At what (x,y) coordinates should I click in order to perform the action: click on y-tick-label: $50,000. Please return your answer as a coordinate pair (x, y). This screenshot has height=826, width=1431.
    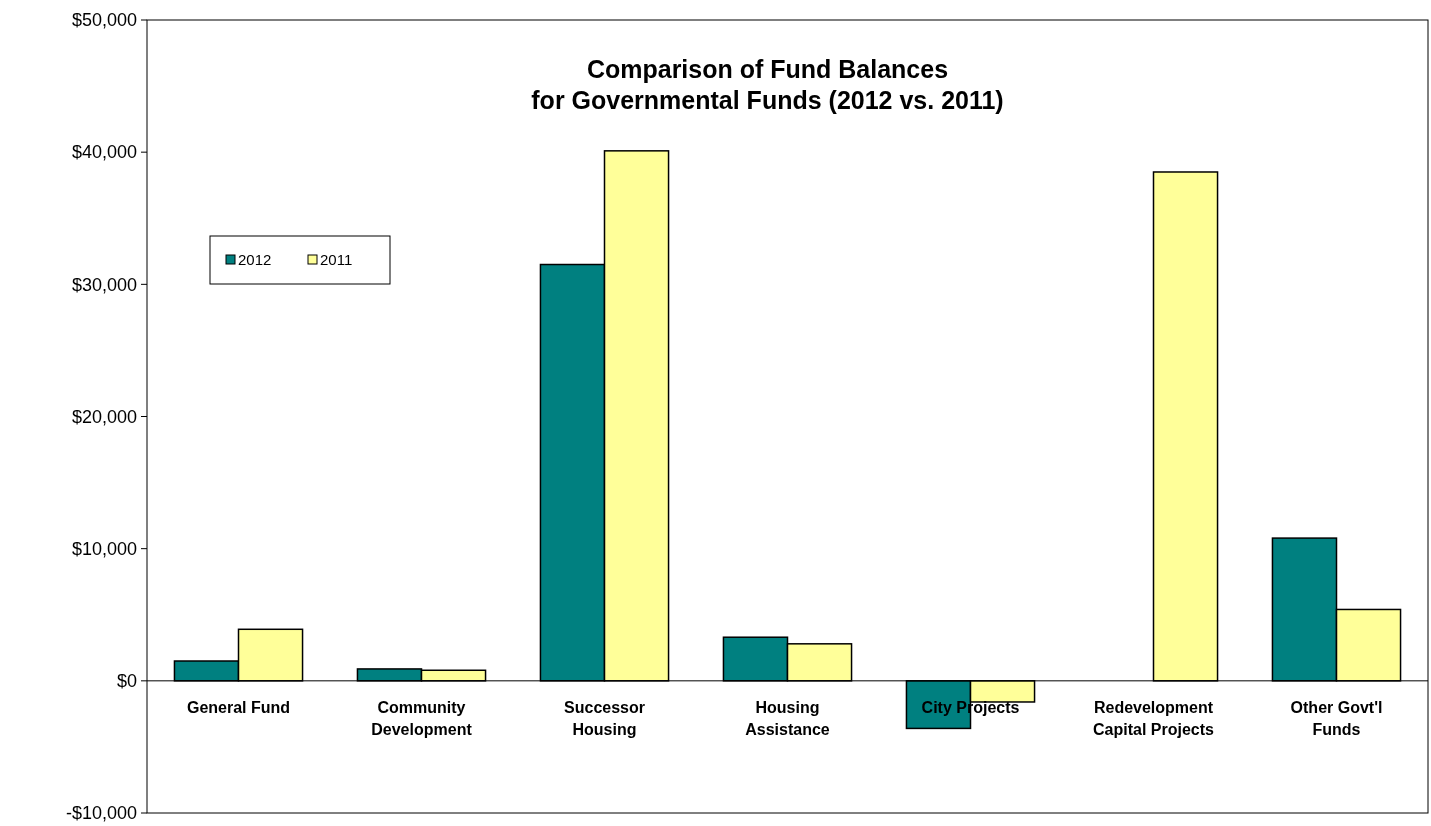
    Looking at the image, I should click on (104, 20).